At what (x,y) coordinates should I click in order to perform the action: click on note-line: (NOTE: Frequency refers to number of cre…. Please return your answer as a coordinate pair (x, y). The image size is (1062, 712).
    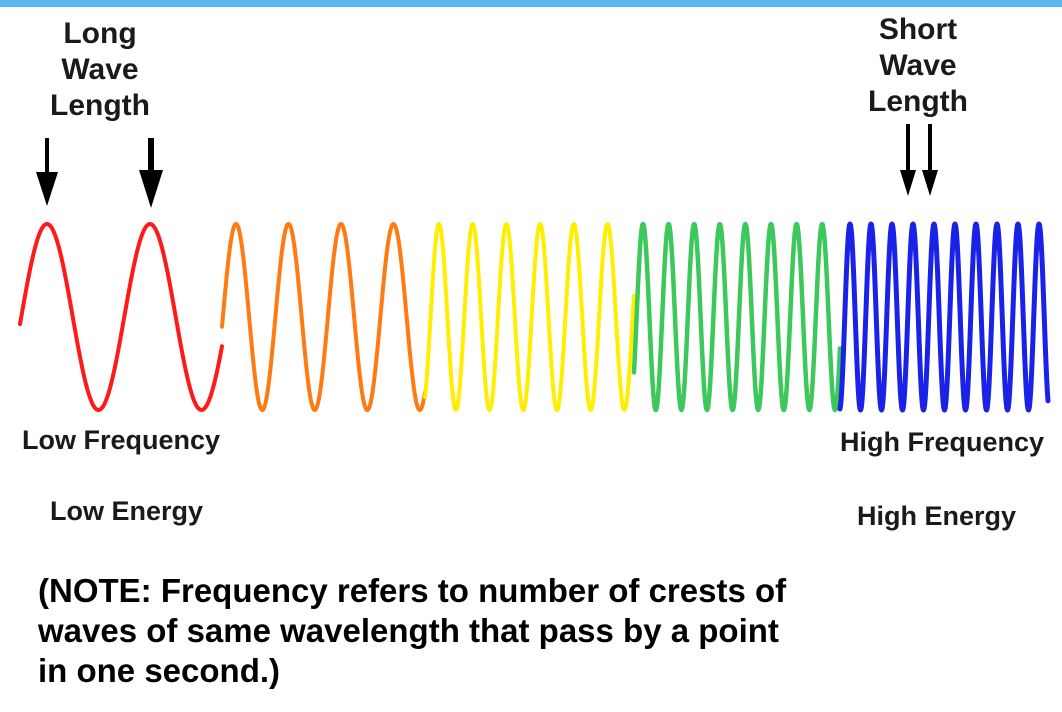
    Looking at the image, I should click on (412, 590).